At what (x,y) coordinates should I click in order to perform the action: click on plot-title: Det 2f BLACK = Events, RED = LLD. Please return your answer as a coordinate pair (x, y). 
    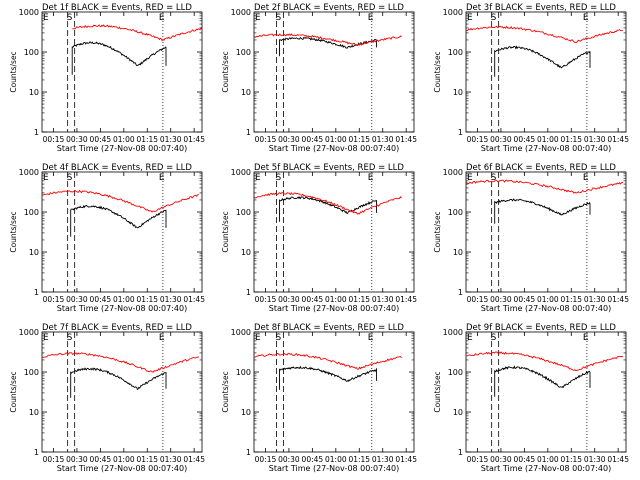
    Looking at the image, I should click on (329, 8).